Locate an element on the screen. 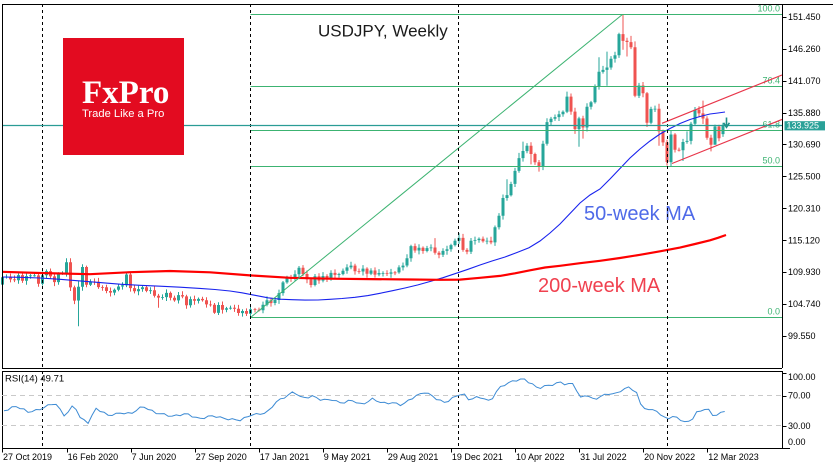 Image resolution: width=835 pixels, height=475 pixels. svg-text: 50.0 is located at coordinates (771, 161).